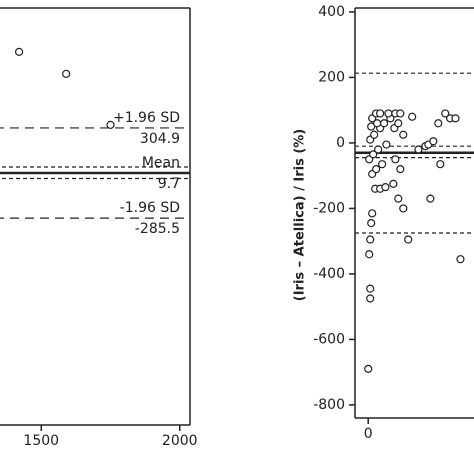 The width and height of the screenshot is (474, 474). What do you see at coordinates (160, 139) in the screenshot?
I see `line-value: 304.9` at bounding box center [160, 139].